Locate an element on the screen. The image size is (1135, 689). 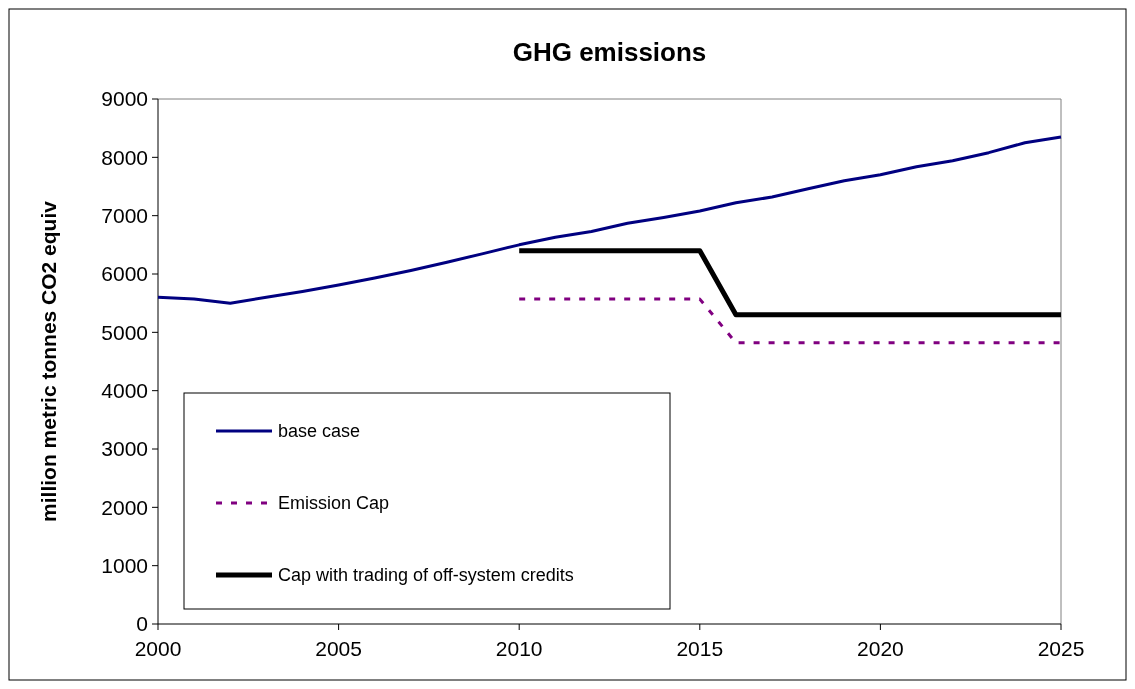
legend-label: Emission Cap is located at coordinates (334, 503).